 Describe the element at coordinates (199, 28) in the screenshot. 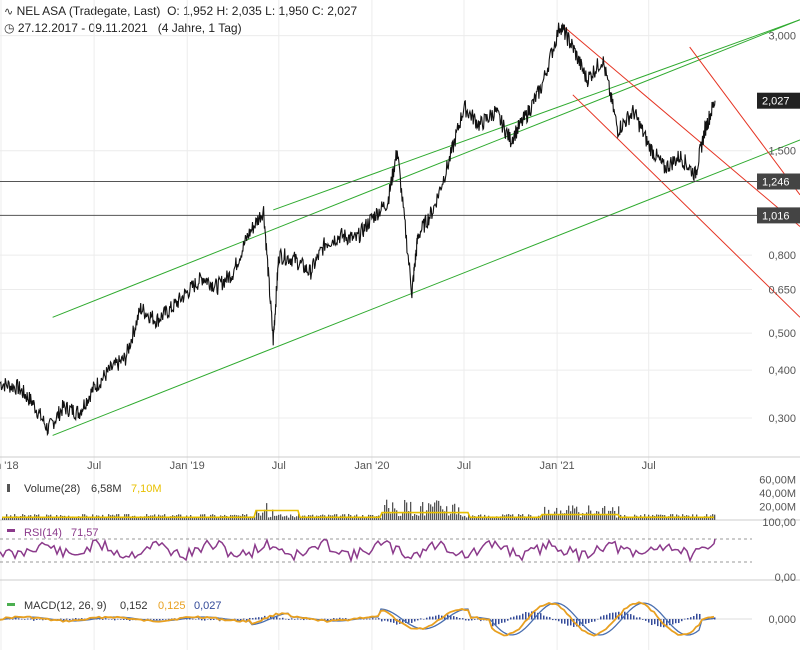

I see `period-text: (4 Jahre, 1 Tag)` at that location.